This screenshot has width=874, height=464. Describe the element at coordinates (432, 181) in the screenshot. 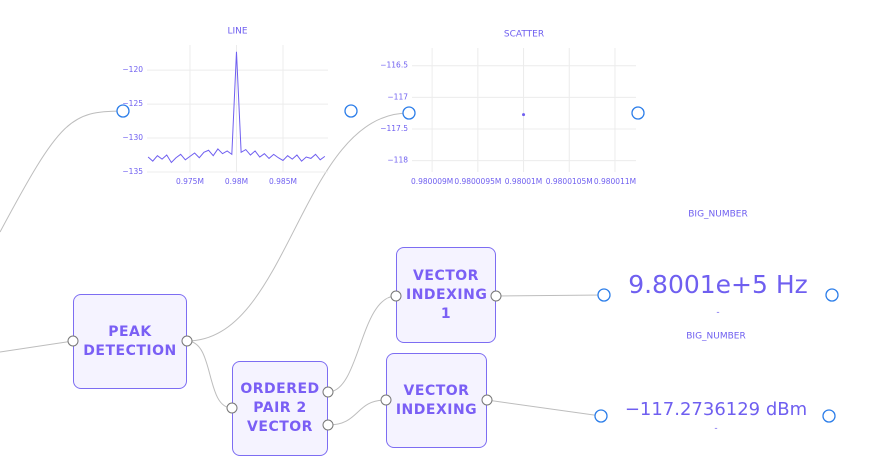

I see `x-tick-label: 0.980009M` at that location.